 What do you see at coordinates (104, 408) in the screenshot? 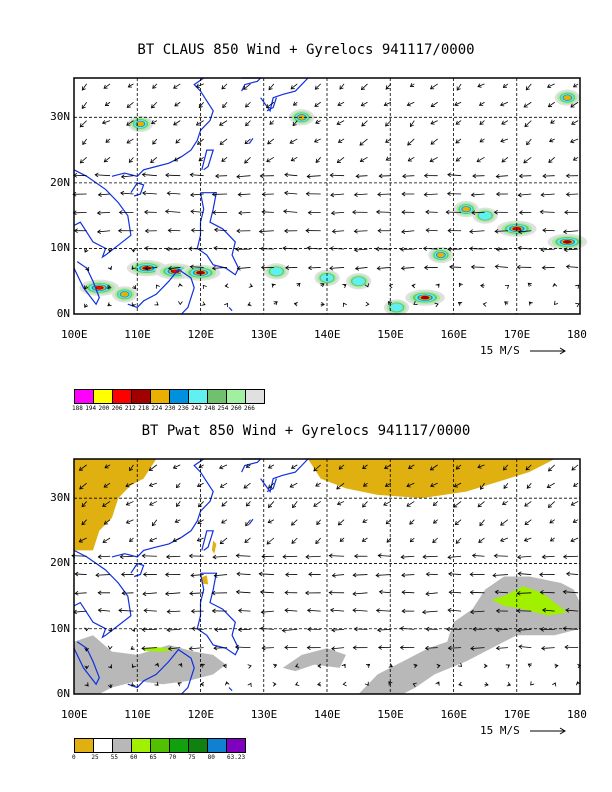
I see `colorbar-label: 200` at bounding box center [104, 408].